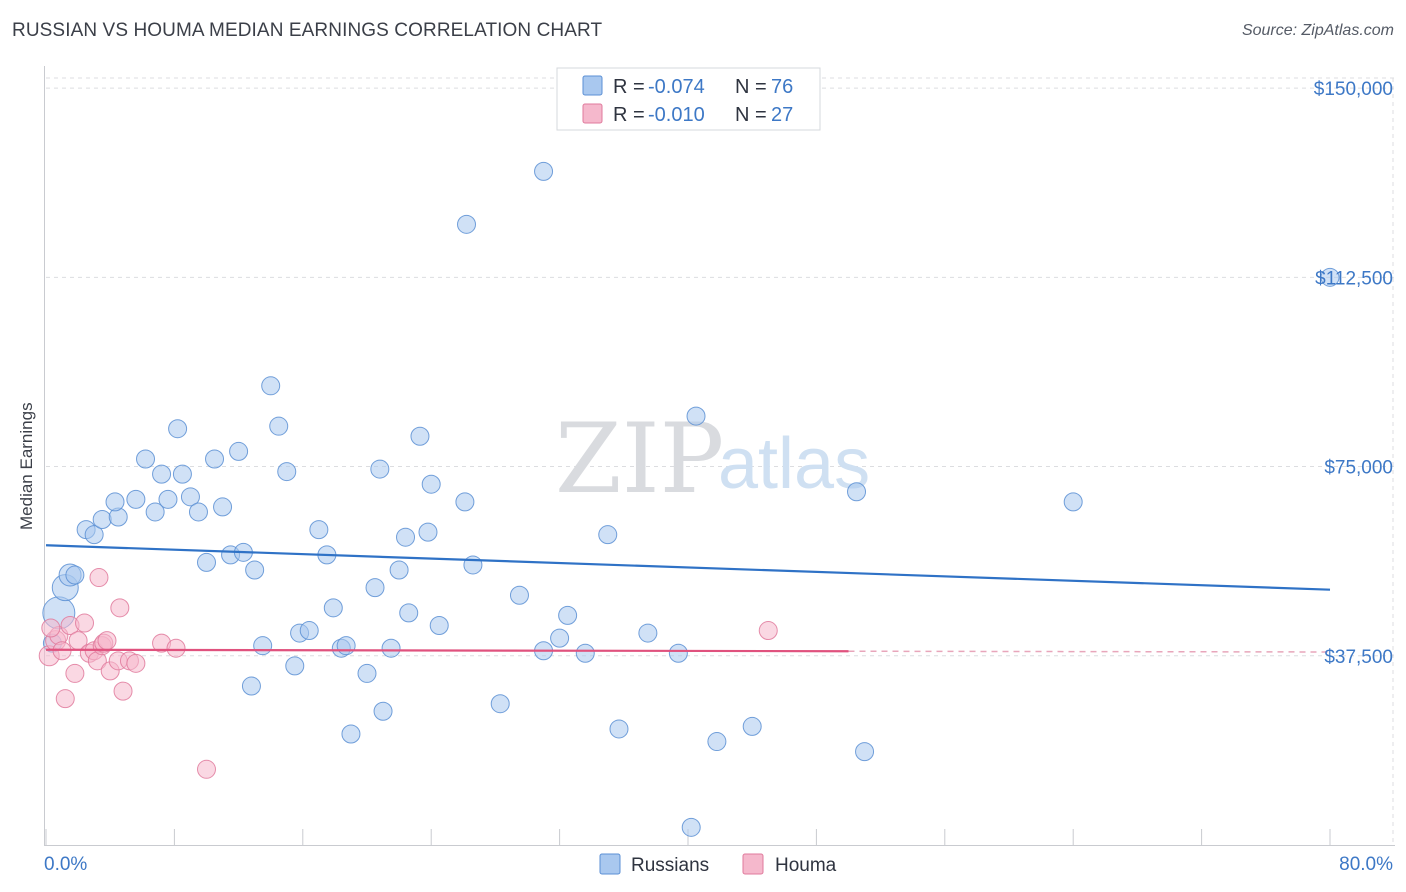 This screenshot has height=892, width=1406. Describe the element at coordinates (65, 864) in the screenshot. I see `x-tick-label-min: 0.0%` at that location.